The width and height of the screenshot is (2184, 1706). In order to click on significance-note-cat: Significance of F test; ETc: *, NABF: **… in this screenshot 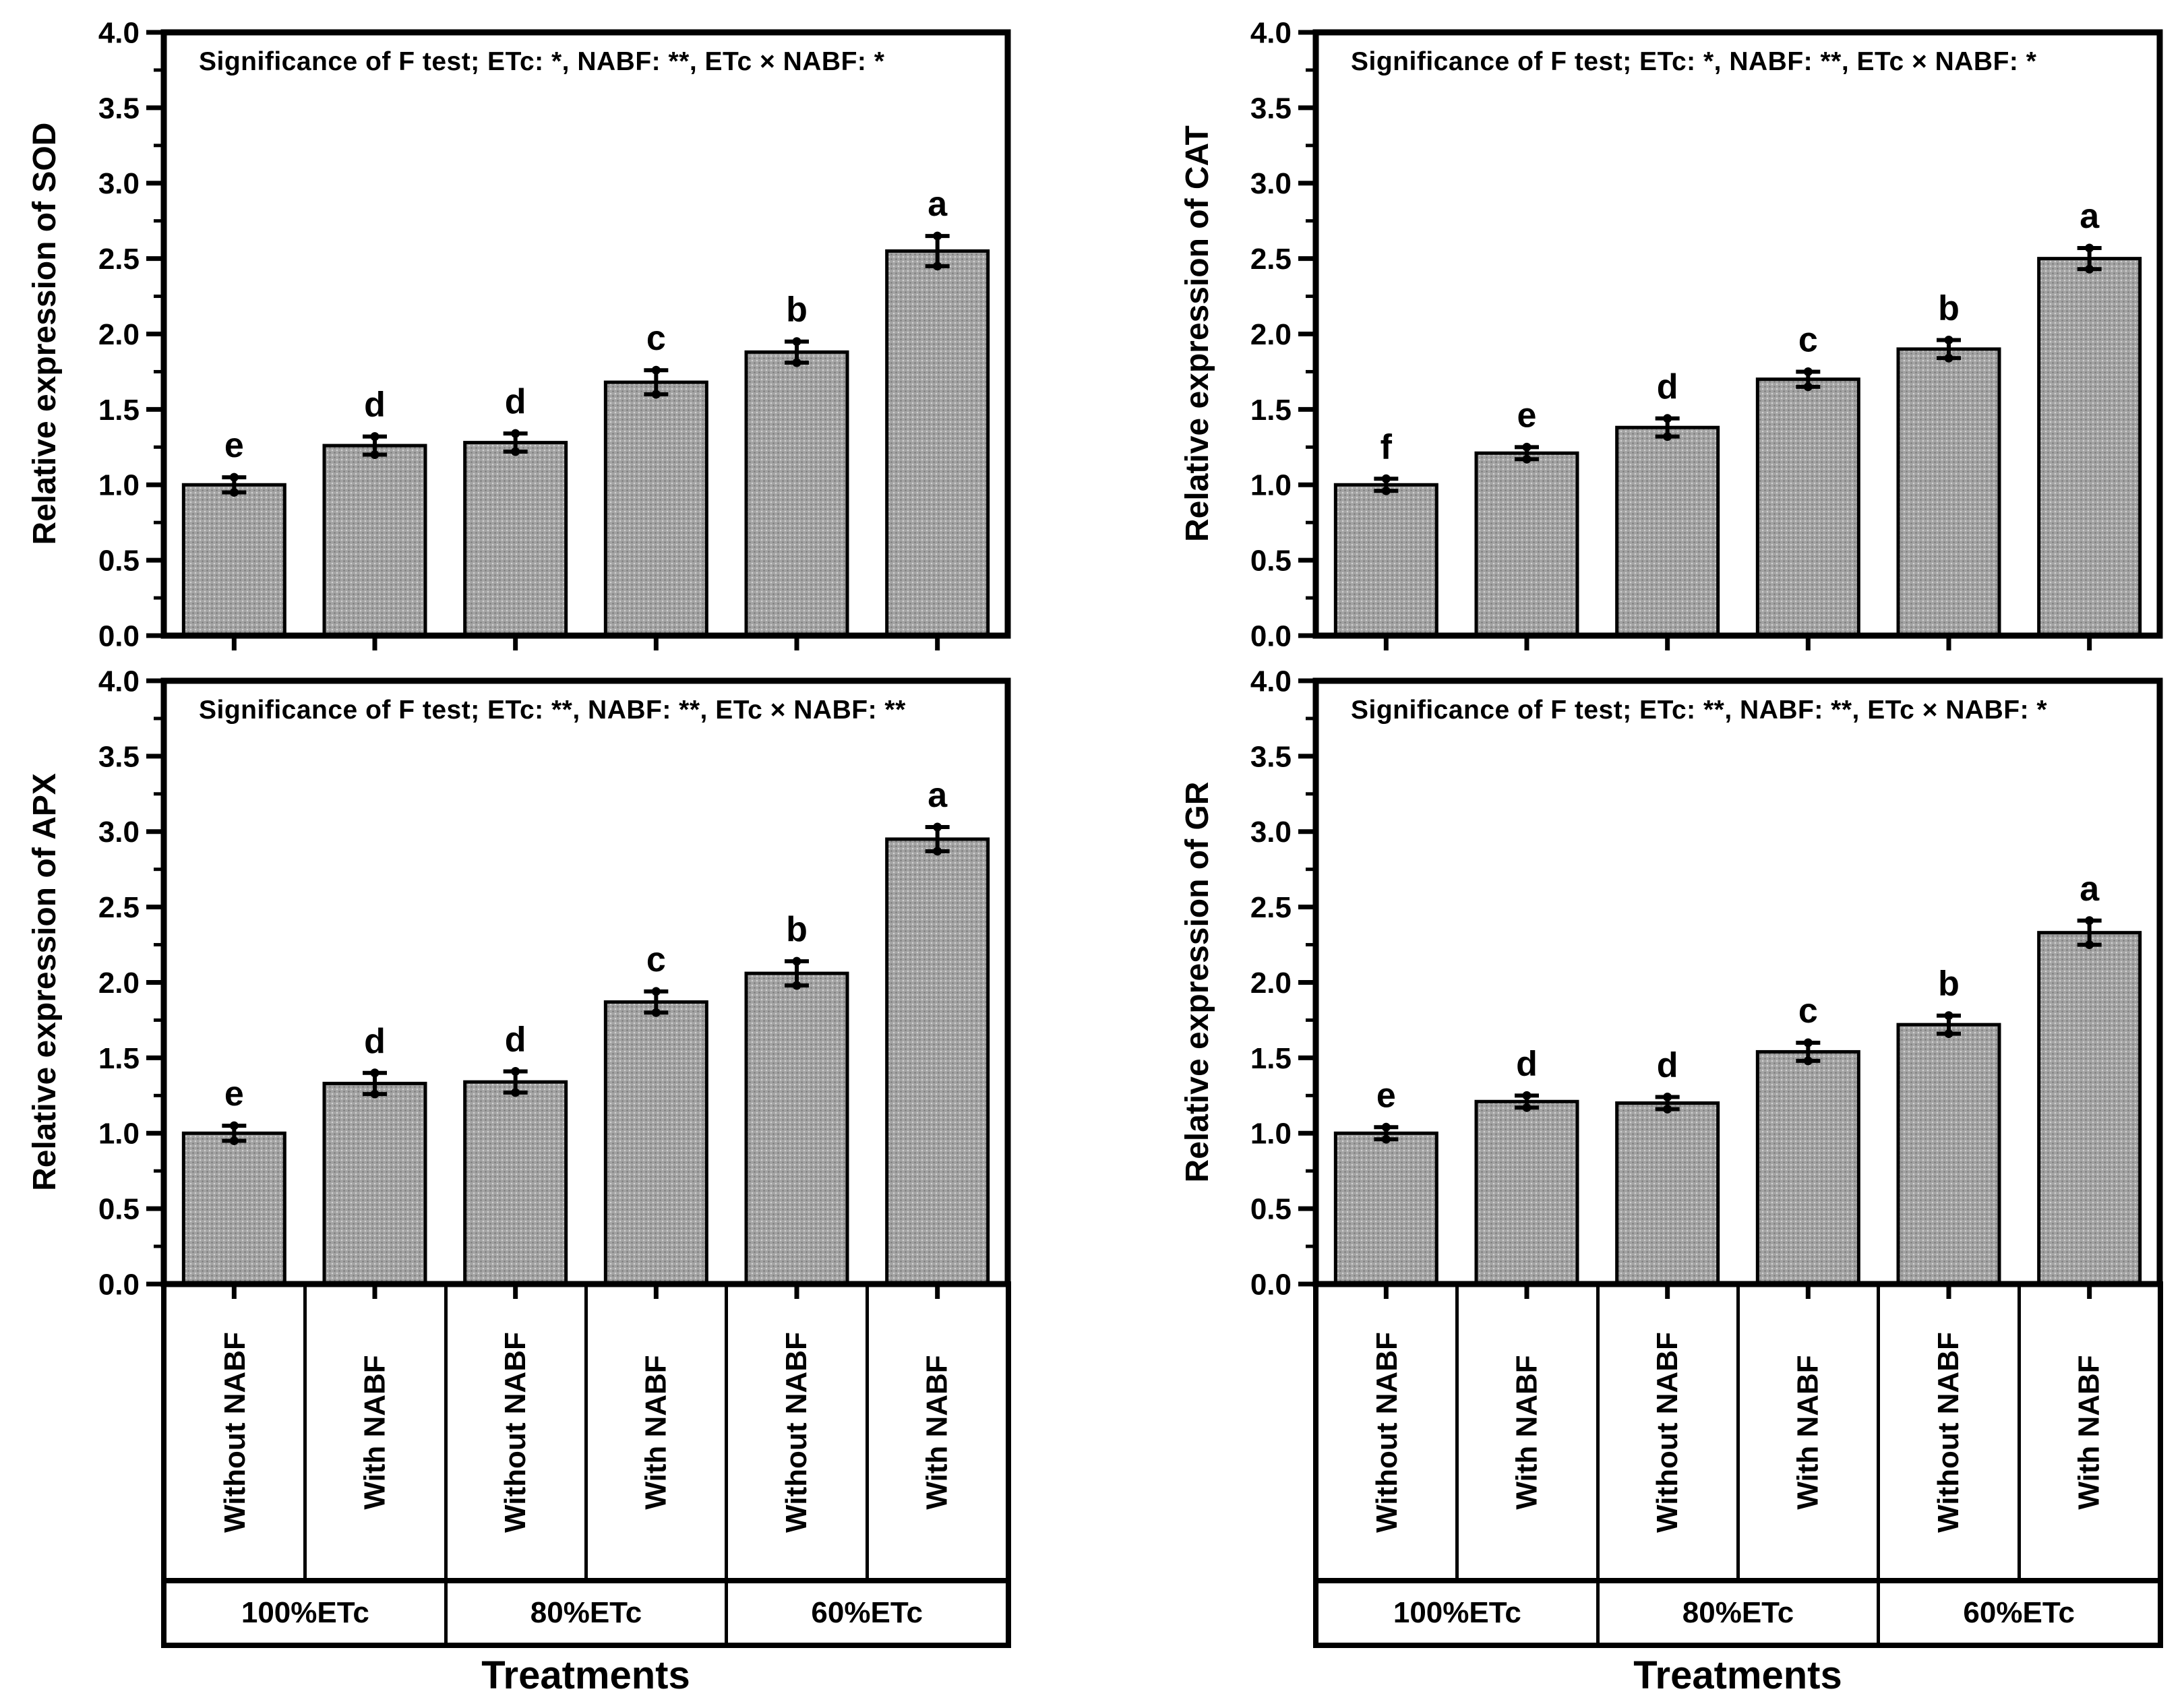, I will do `click(1694, 61)`.